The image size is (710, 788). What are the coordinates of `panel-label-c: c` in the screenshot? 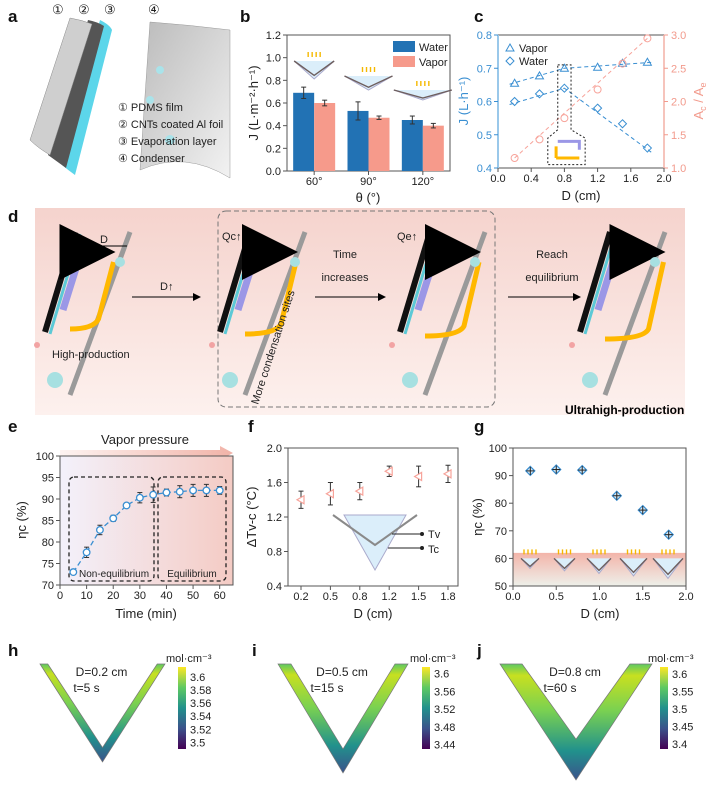 It's located at (478, 16).